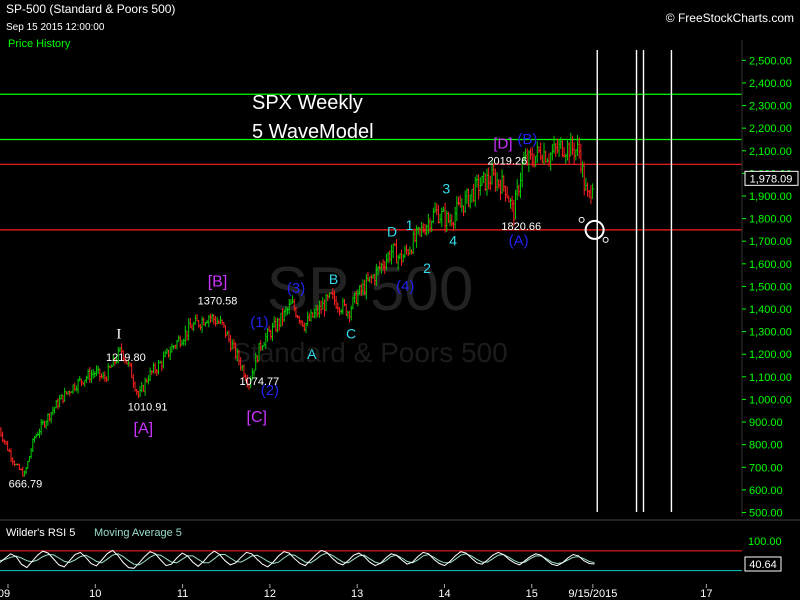 Image resolution: width=800 pixels, height=600 pixels. I want to click on rsi-axis-100: 100.00, so click(765, 542).